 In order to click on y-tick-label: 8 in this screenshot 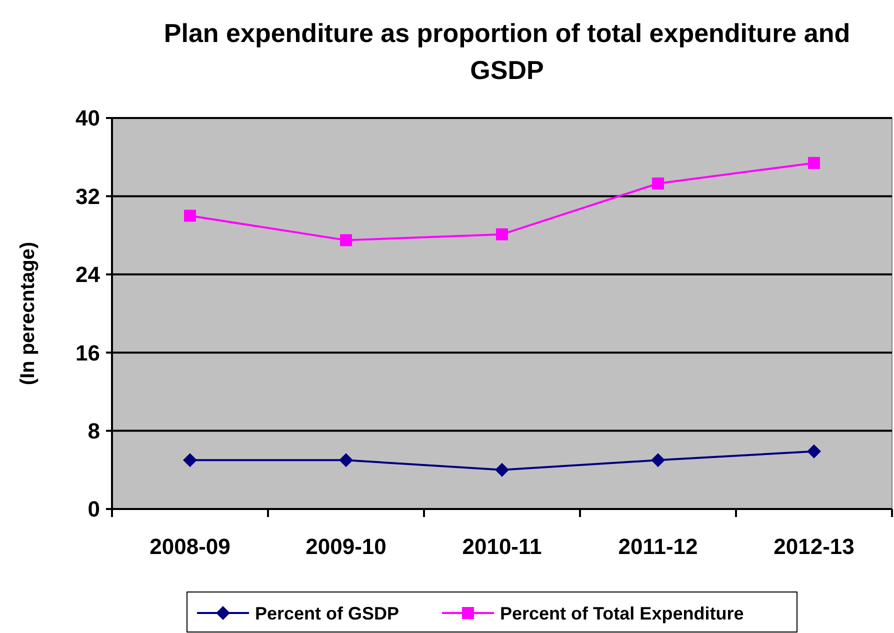, I will do `click(94, 431)`.